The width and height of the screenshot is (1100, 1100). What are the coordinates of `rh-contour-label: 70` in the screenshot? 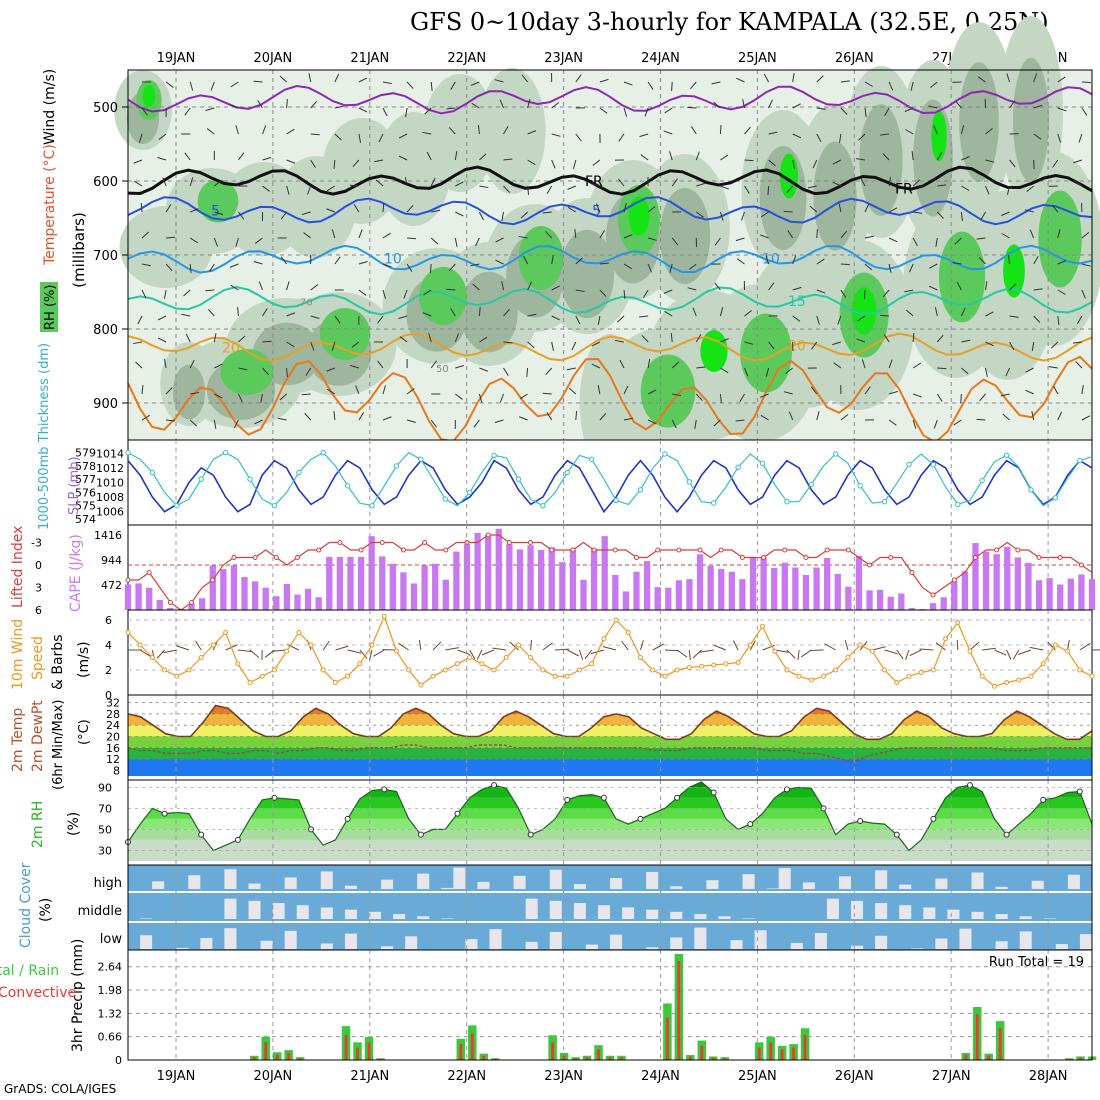 It's located at (306, 302).